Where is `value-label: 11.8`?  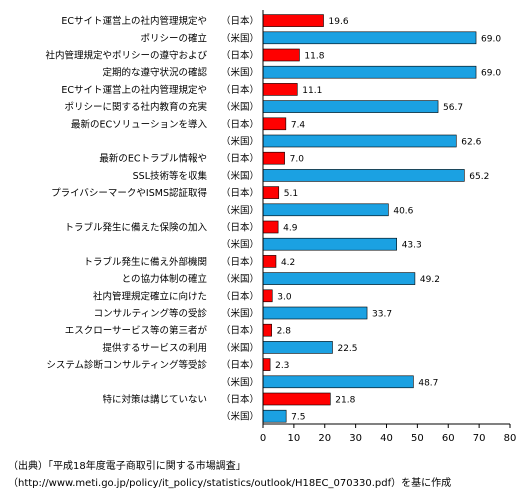 value-label: 11.8 is located at coordinates (314, 57).